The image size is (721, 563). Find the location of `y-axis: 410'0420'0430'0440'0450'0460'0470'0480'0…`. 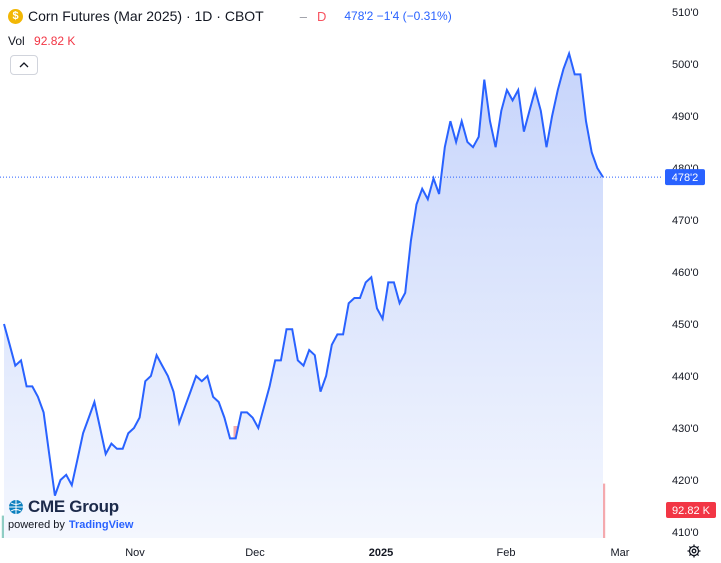

y-axis: 410'0420'0430'0440'0450'0460'0470'0480'0… is located at coordinates (685, 273).